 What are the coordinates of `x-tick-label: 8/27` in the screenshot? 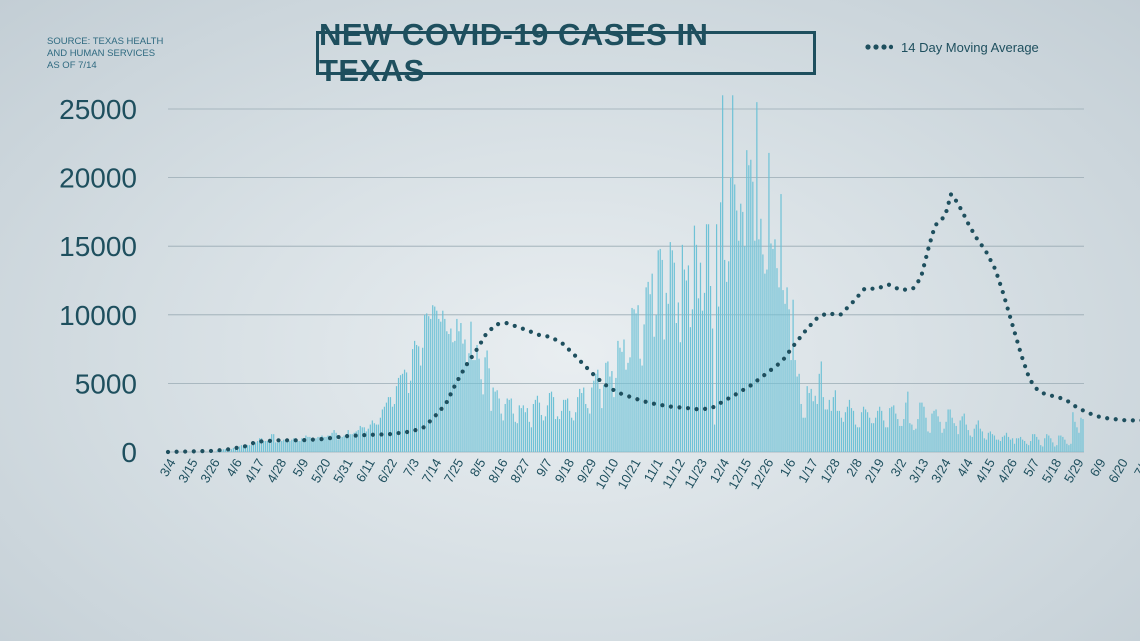 It's located at (520, 470).